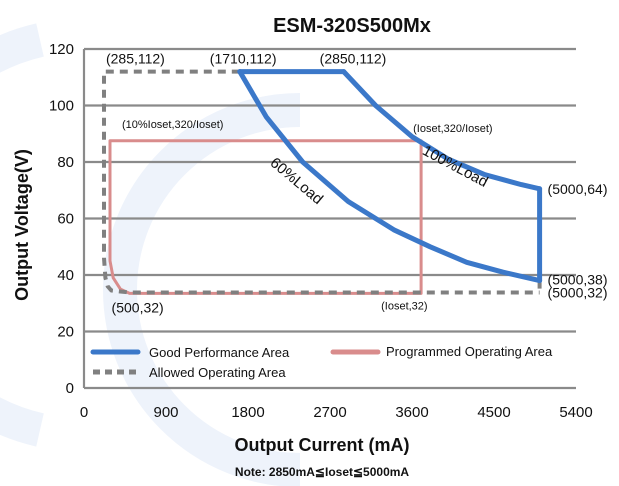 The width and height of the screenshot is (619, 486). What do you see at coordinates (135, 59) in the screenshot?
I see `annotation-label: (285,112)` at bounding box center [135, 59].